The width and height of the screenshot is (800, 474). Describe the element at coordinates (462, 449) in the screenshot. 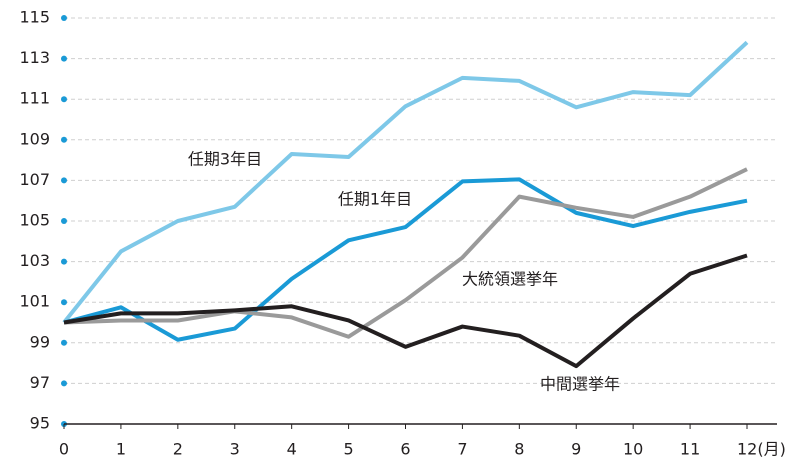

I see `x-tick-label: 7` at that location.